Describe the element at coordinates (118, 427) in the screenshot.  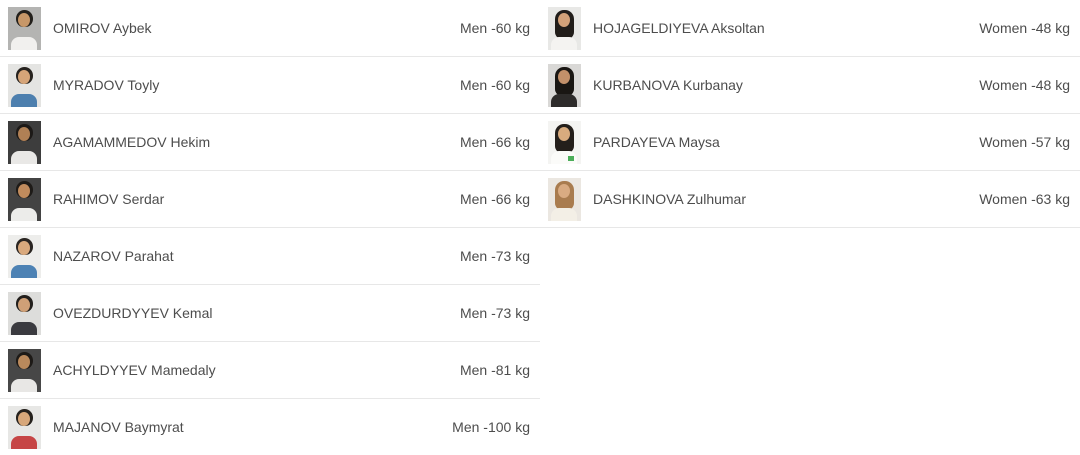
I see `athlete-name: MAJANOV Baymyrat` at that location.